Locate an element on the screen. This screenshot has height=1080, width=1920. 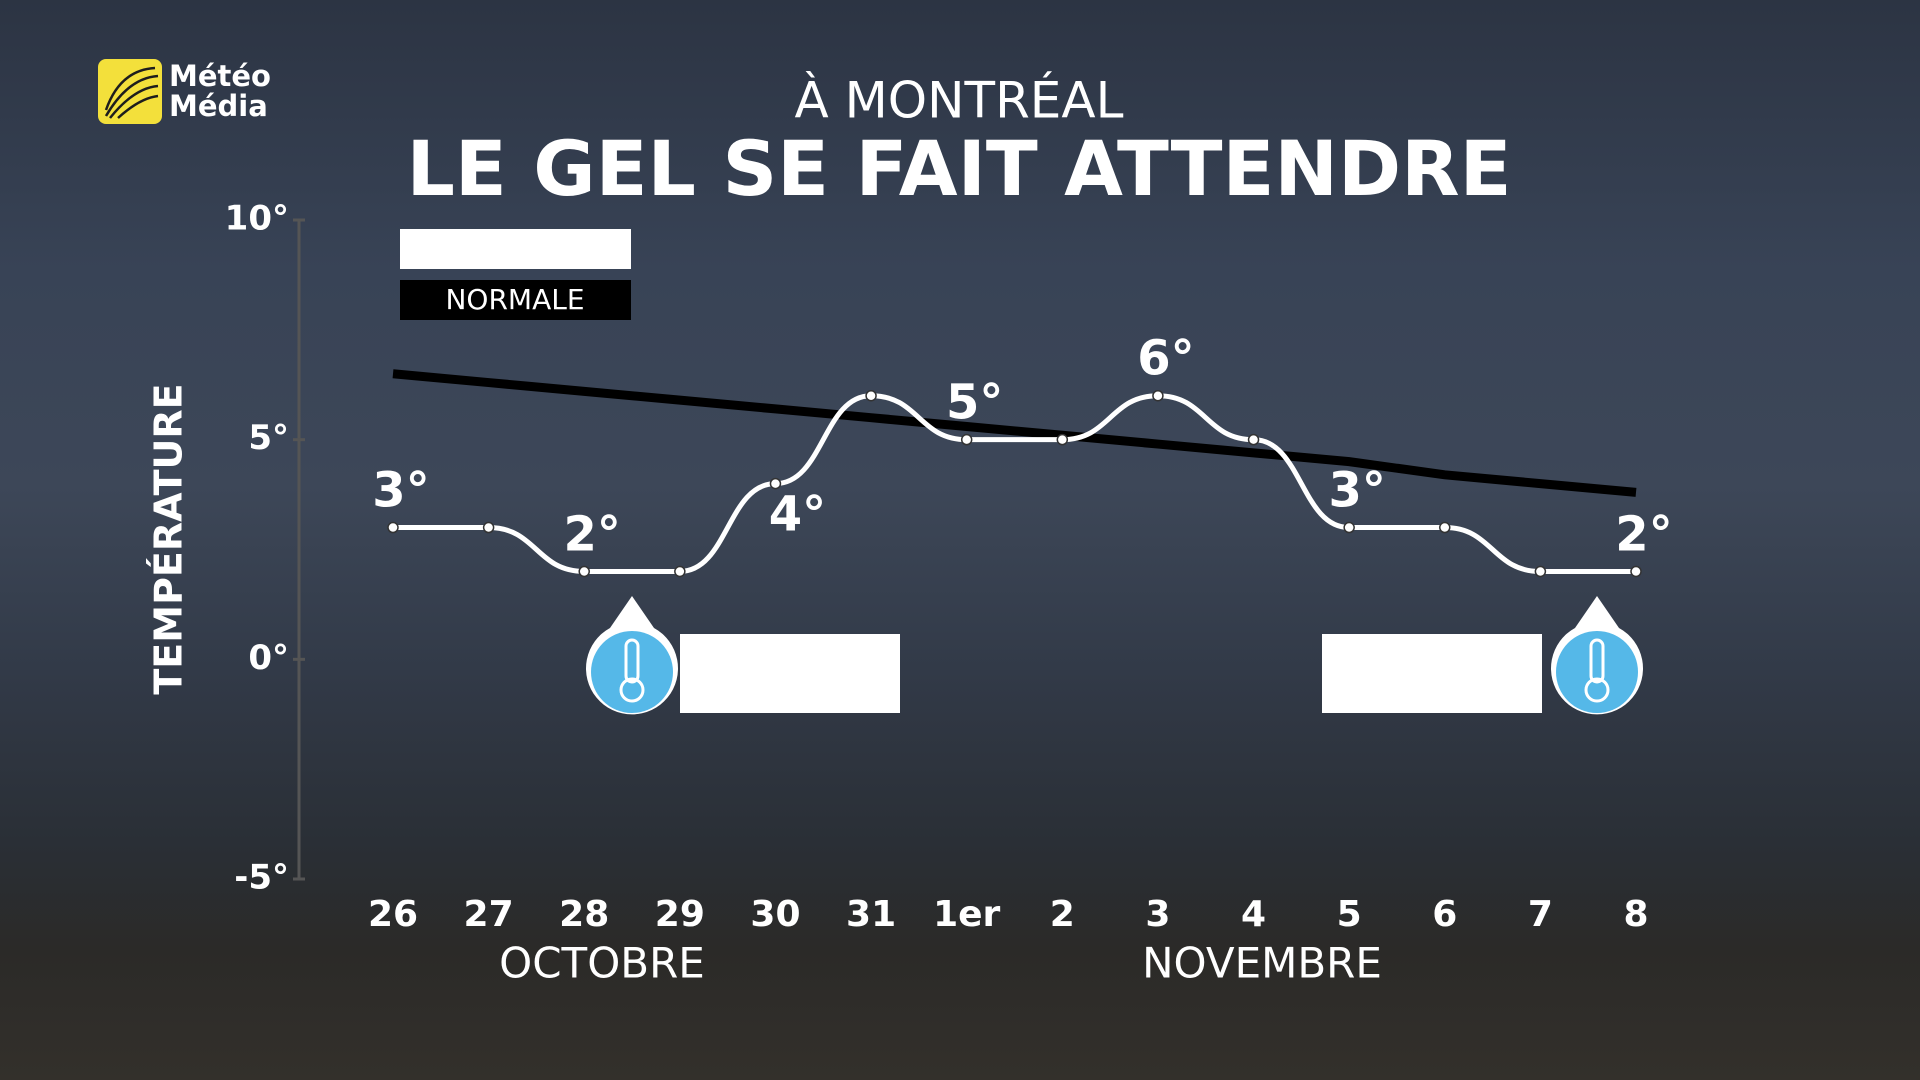
y-tick-label: 0° is located at coordinates (268, 658).